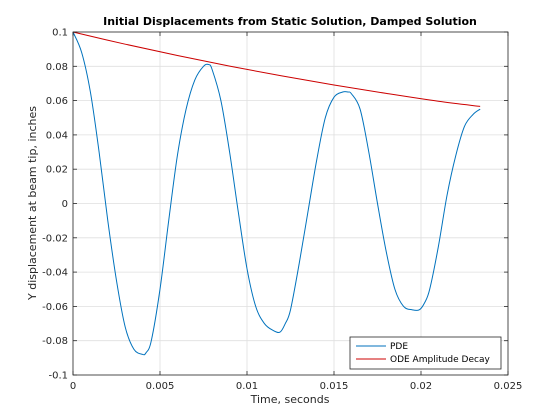 The width and height of the screenshot is (560, 420). Describe the element at coordinates (58, 376) in the screenshot. I see `y-tick-label: -0.1` at that location.